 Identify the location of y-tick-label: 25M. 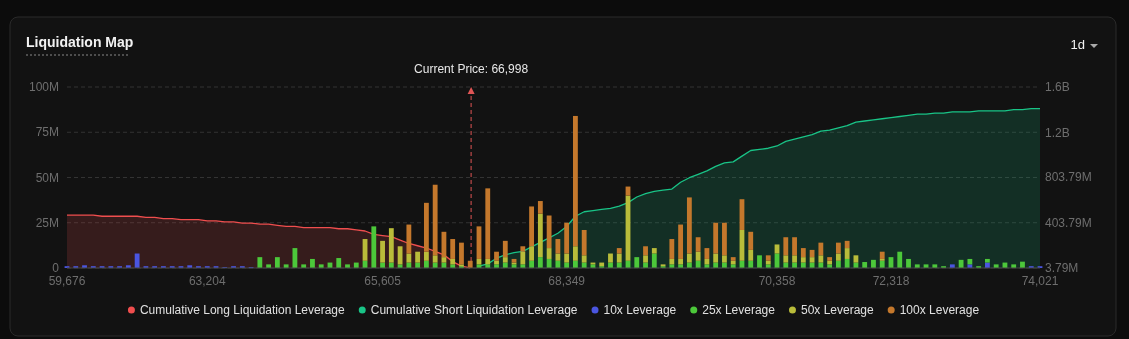
(47, 222).